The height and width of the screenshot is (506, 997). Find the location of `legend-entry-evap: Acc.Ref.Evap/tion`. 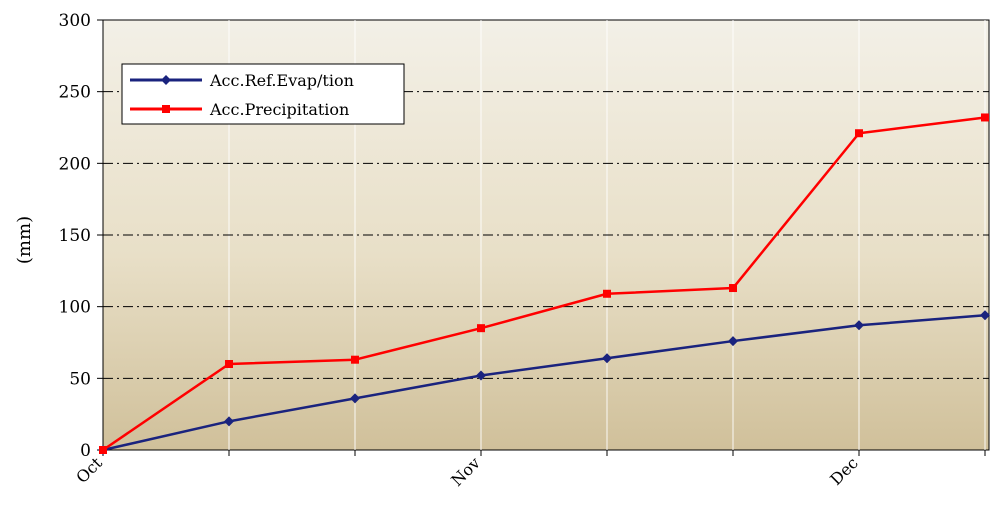

legend-entry-evap: Acc.Ref.Evap/tion is located at coordinates (242, 80).